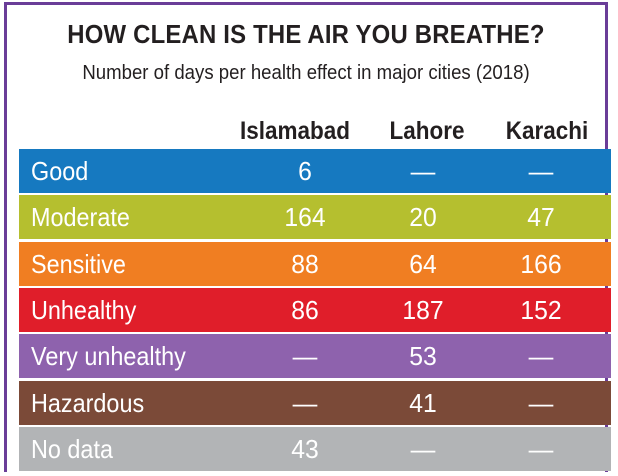 The image size is (618, 476). Describe the element at coordinates (541, 264) in the screenshot. I see `table-cell: 166` at that location.